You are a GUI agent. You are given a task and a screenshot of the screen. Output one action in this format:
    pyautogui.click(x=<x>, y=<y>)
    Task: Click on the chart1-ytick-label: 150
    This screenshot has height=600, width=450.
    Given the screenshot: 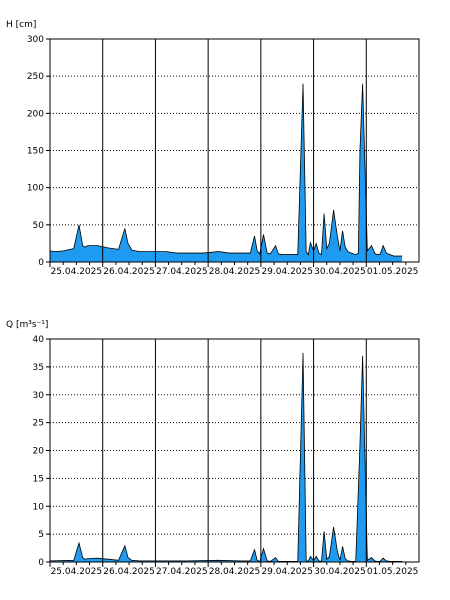 What is the action you would take?
    pyautogui.click(x=35, y=152)
    